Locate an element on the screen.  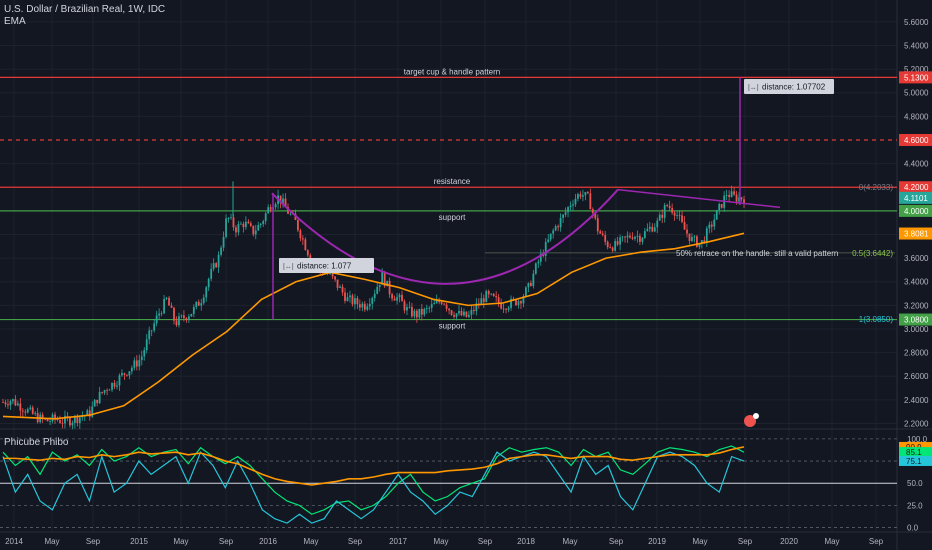
price-axis-label: 5.4000 is located at coordinates (916, 45).